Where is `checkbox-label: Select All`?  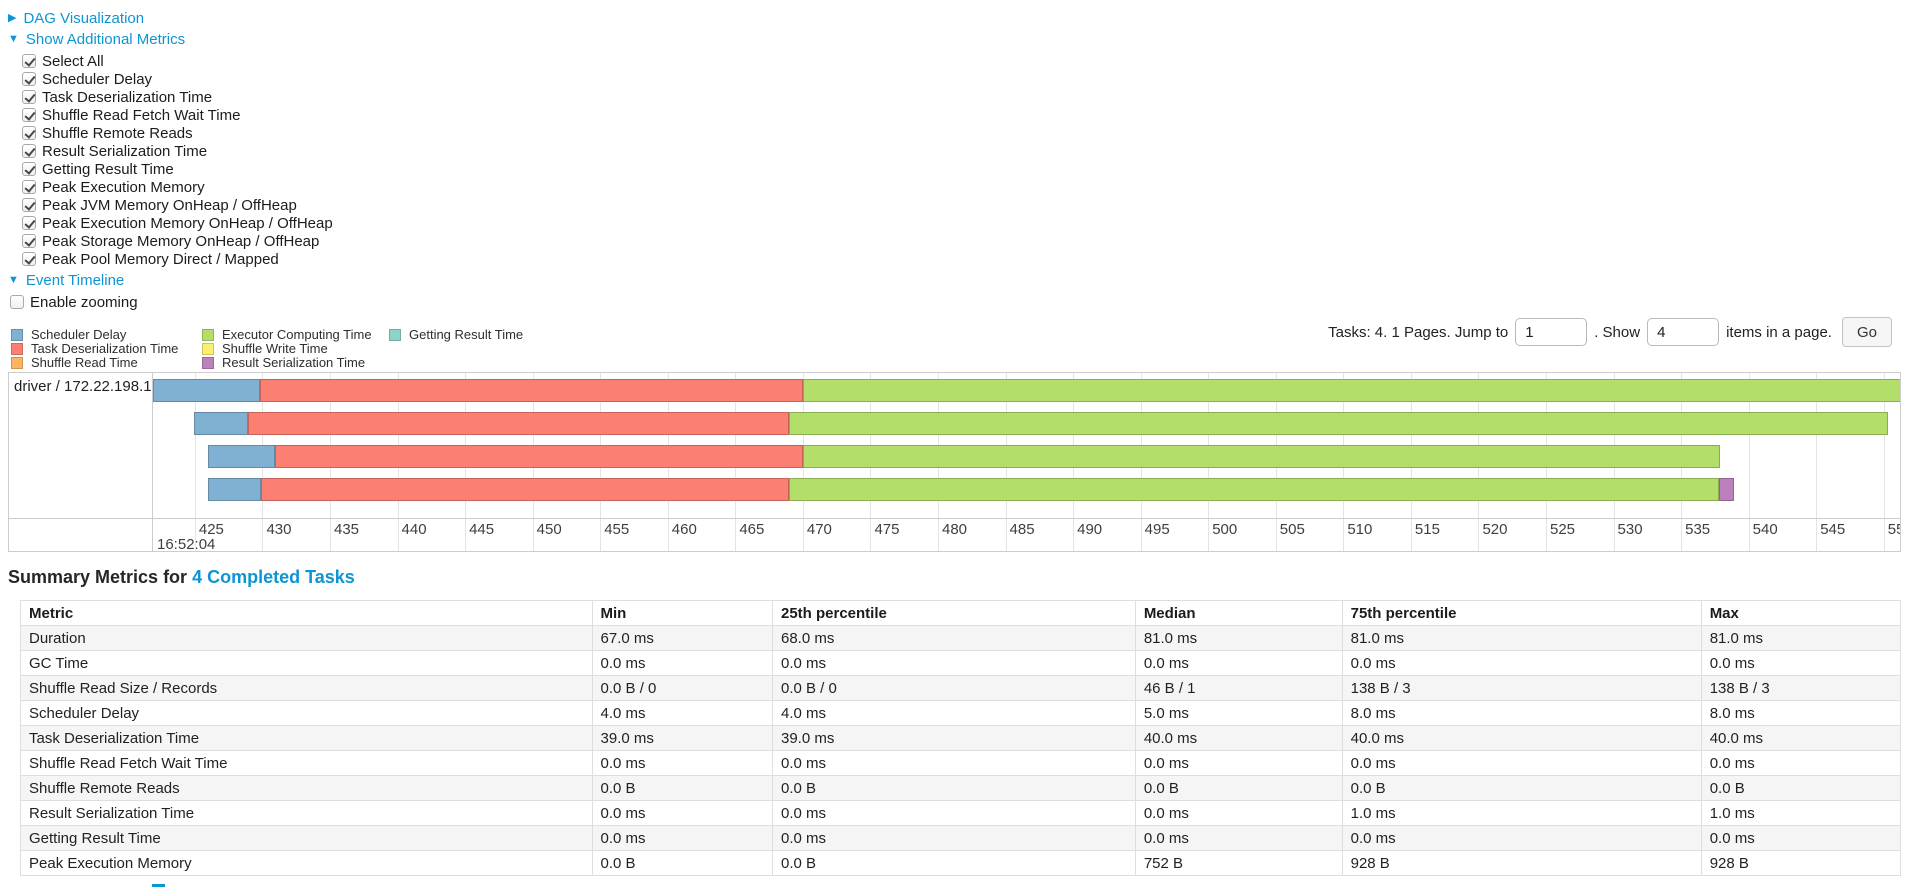
checkbox-label: Select All is located at coordinates (73, 61).